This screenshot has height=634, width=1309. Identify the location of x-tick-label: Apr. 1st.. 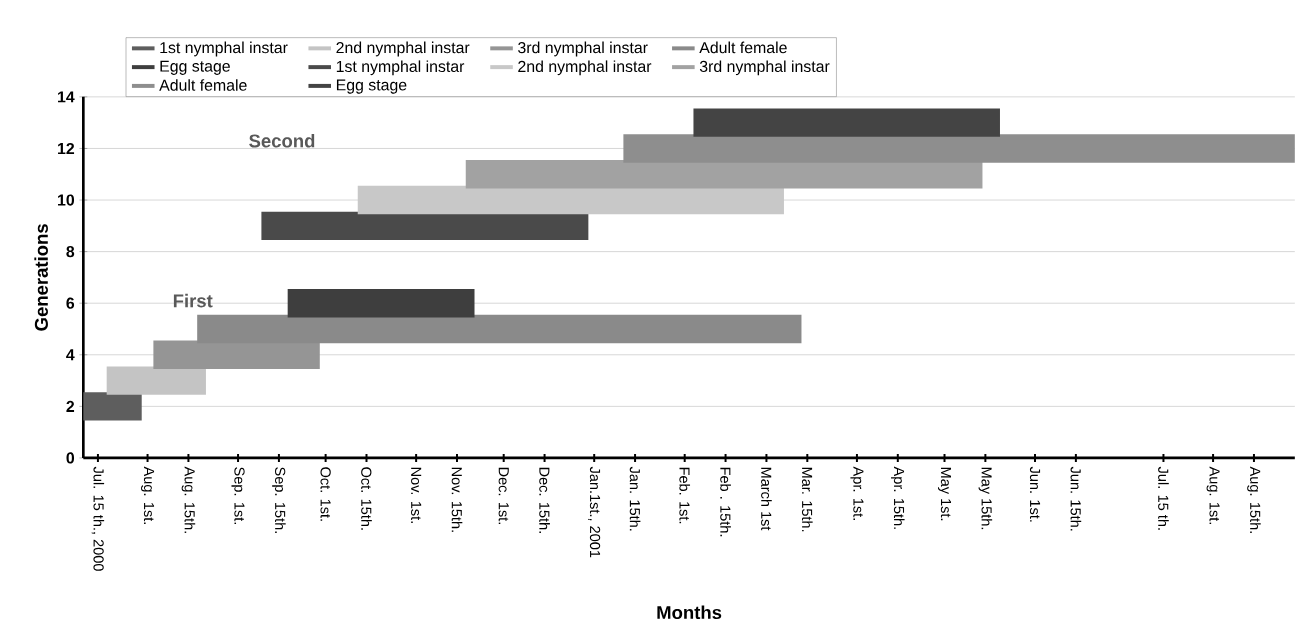
(857, 493).